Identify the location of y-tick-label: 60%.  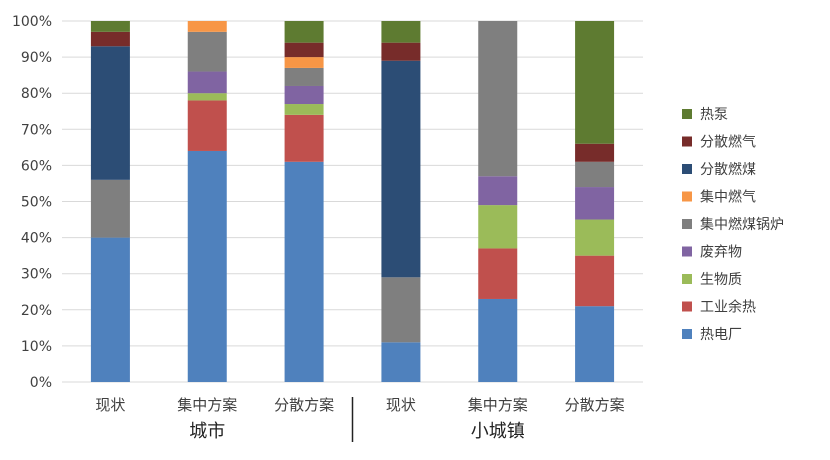
(36, 166).